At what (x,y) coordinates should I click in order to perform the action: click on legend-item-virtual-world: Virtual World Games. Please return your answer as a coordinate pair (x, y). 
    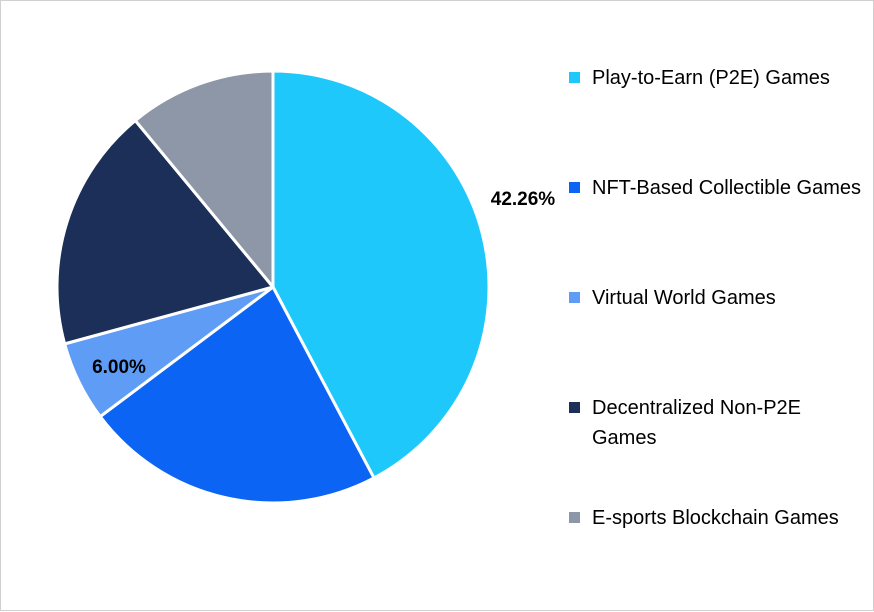
    Looking at the image, I should click on (715, 298).